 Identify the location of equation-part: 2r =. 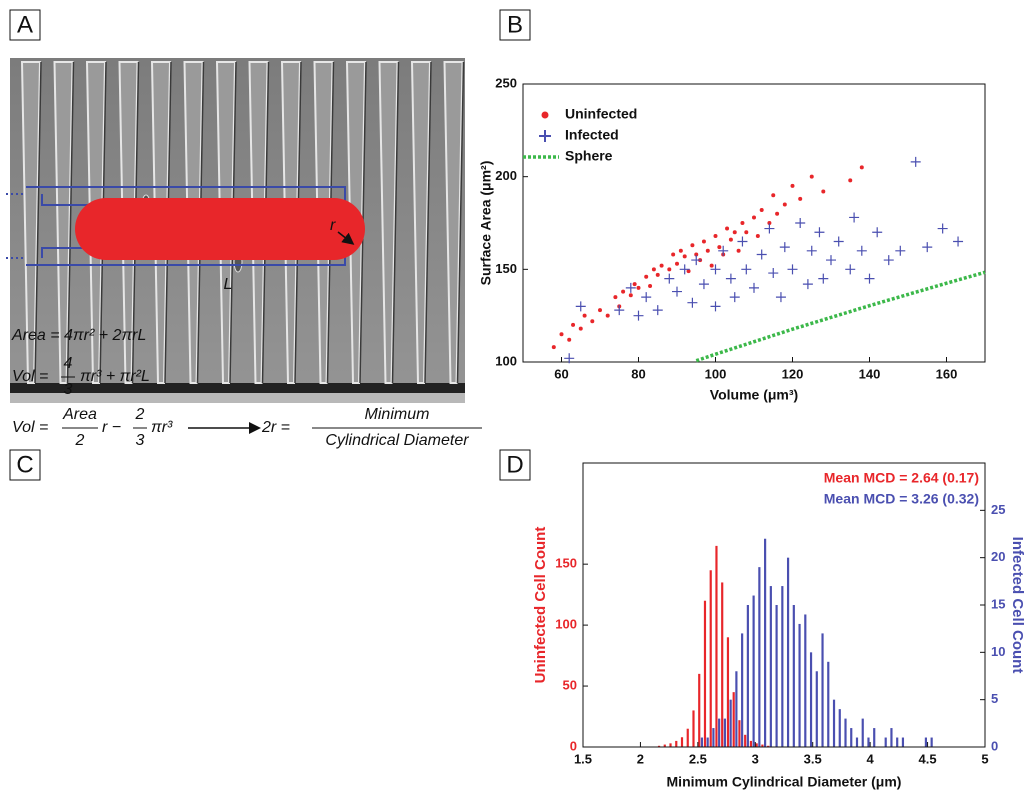
(275, 427).